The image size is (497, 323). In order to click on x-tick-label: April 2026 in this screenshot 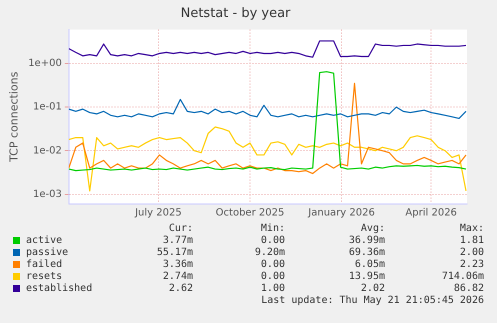, I will do `click(431, 213)`.